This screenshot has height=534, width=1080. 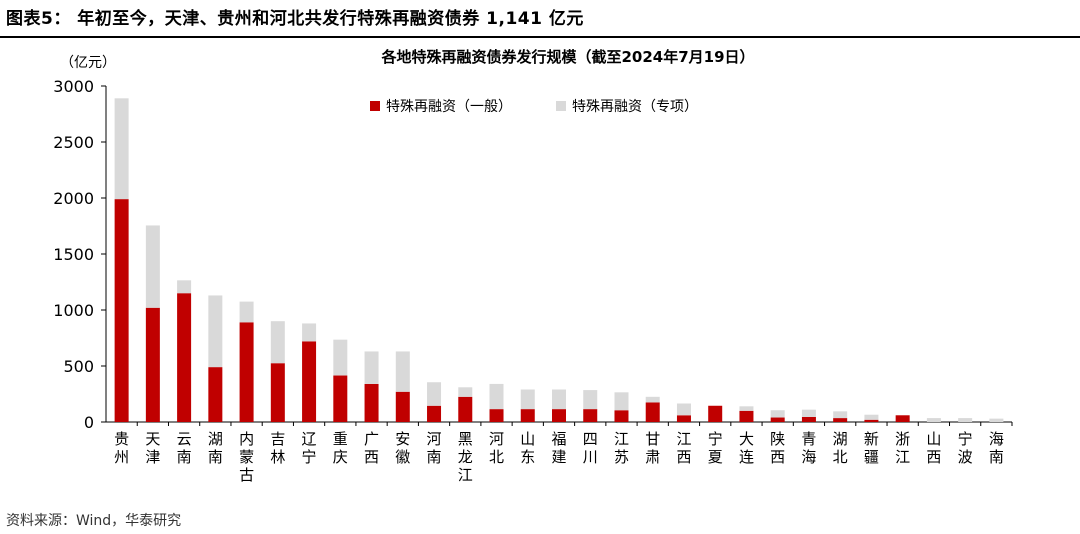 I want to click on x-tick-label: 内蒙古, so click(x=246, y=457).